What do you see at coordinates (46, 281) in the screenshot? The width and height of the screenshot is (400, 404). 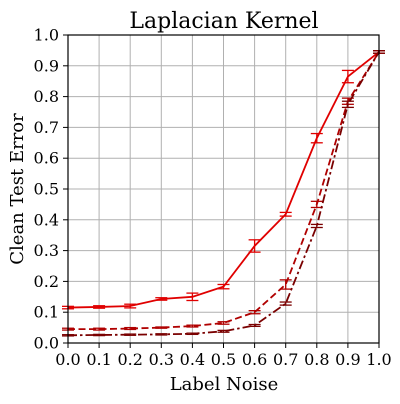 I see `y-tick-label: 0.2` at bounding box center [46, 281].